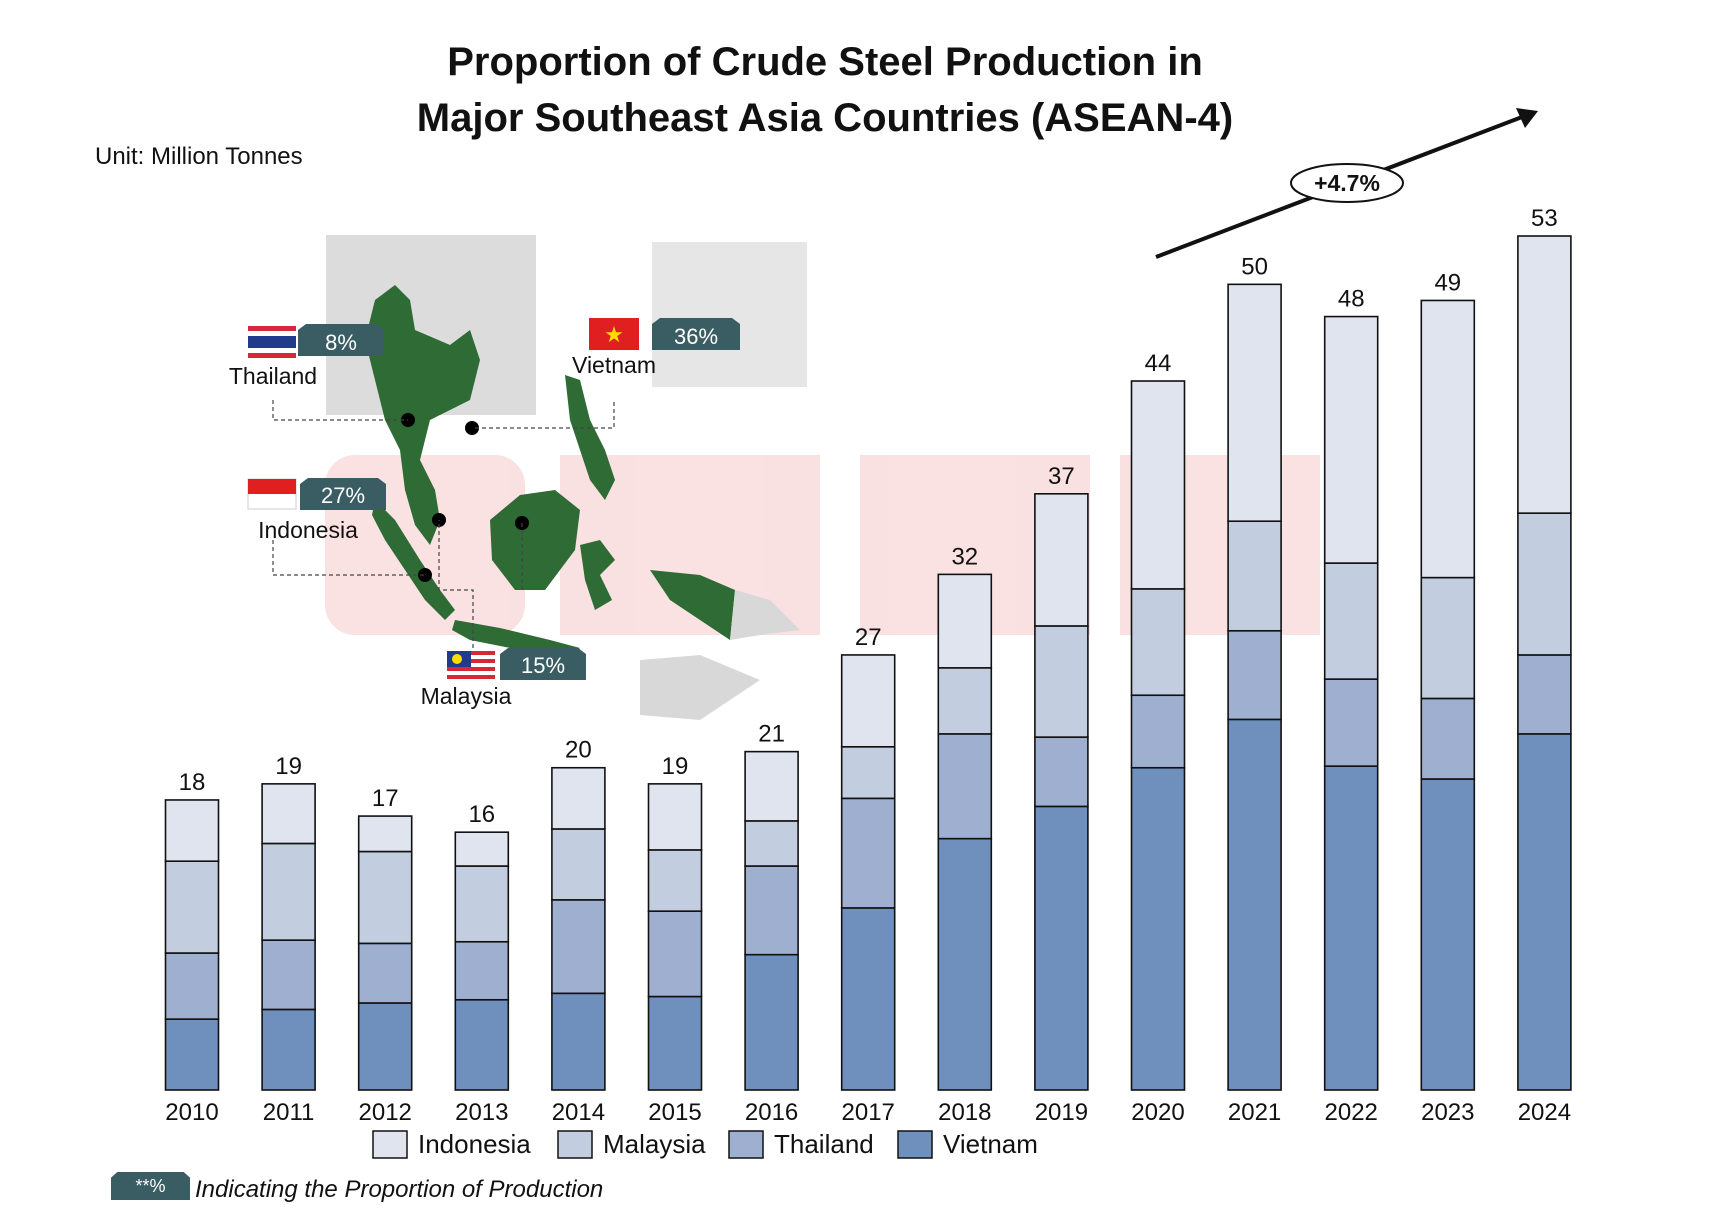 The image size is (1709, 1232). Describe the element at coordinates (1351, 722) in the screenshot. I see `bar-segment-thailand-2022` at that location.